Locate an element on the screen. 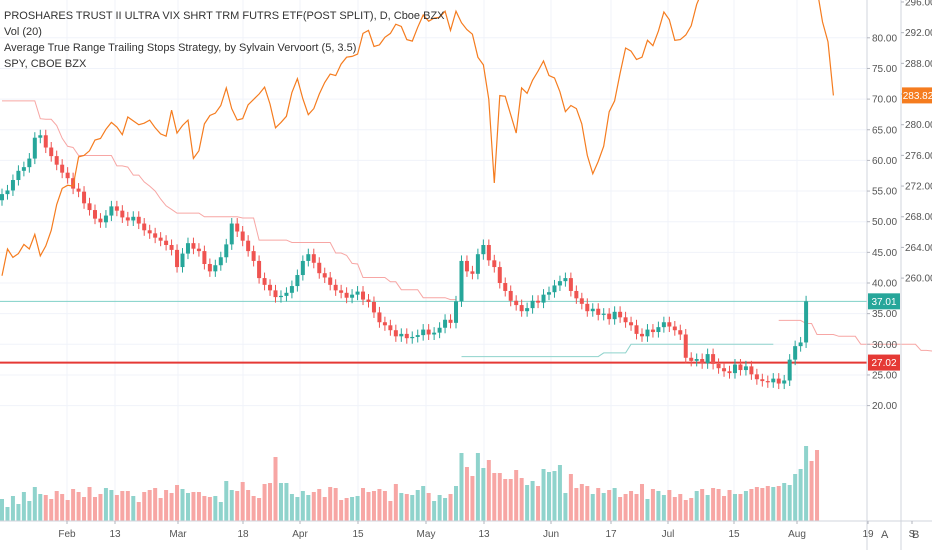 The image size is (932, 550). horizontal-lines is located at coordinates (433, 332).